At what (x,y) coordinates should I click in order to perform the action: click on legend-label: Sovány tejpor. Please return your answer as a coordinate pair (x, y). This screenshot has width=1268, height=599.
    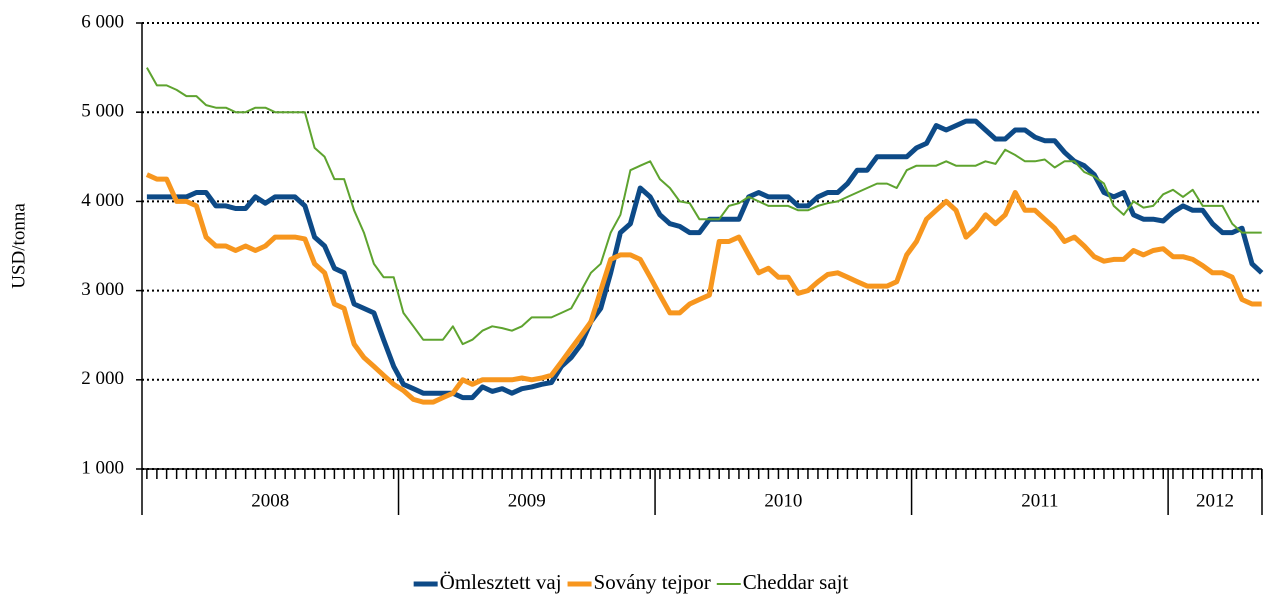
    Looking at the image, I should click on (652, 582).